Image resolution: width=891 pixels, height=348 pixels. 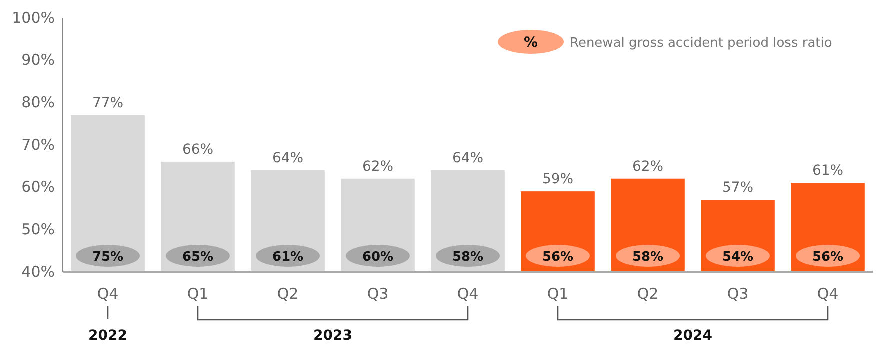 What do you see at coordinates (38, 187) in the screenshot?
I see `y-tick-label: 60%` at bounding box center [38, 187].